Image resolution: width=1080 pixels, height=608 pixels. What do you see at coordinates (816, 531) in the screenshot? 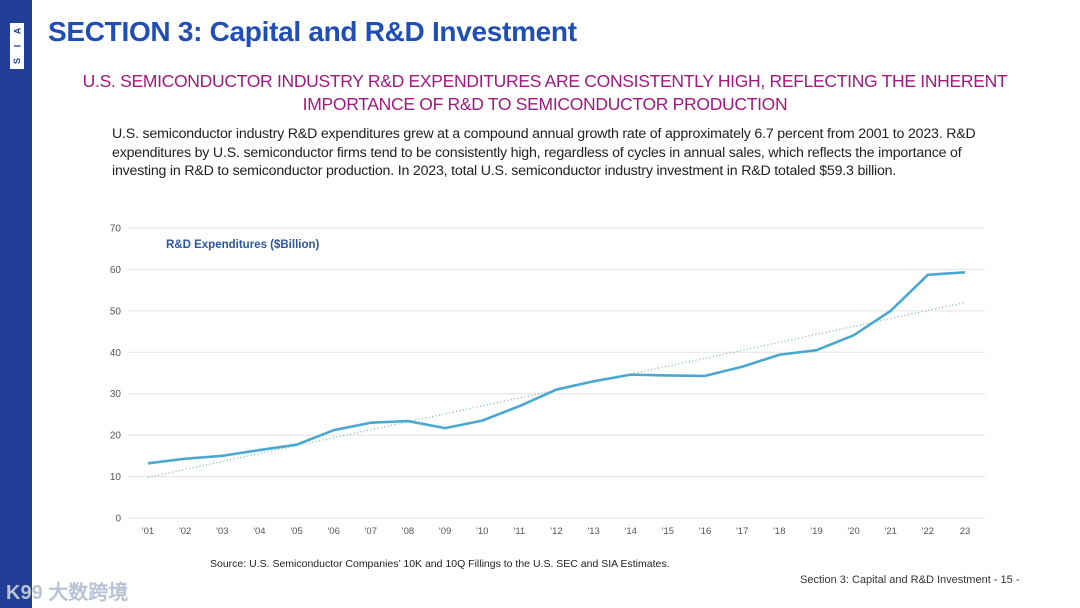
I see `x-tick-label: '19` at bounding box center [816, 531].